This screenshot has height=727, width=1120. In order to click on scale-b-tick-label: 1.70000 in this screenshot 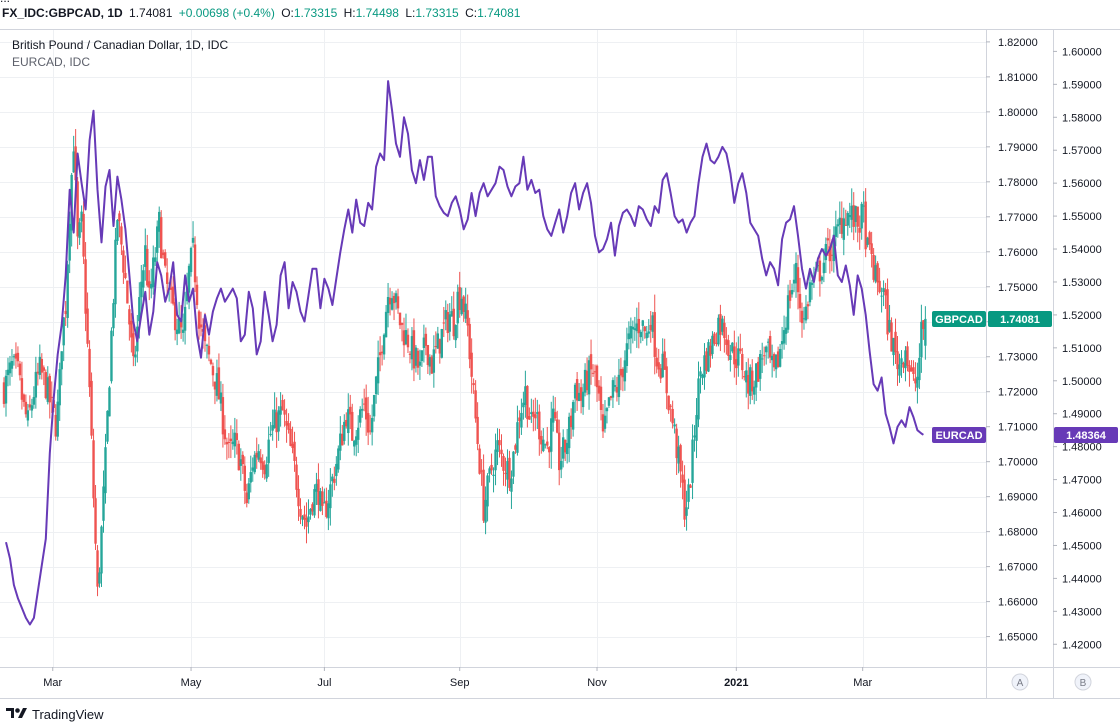, I will do `click(1018, 463)`.